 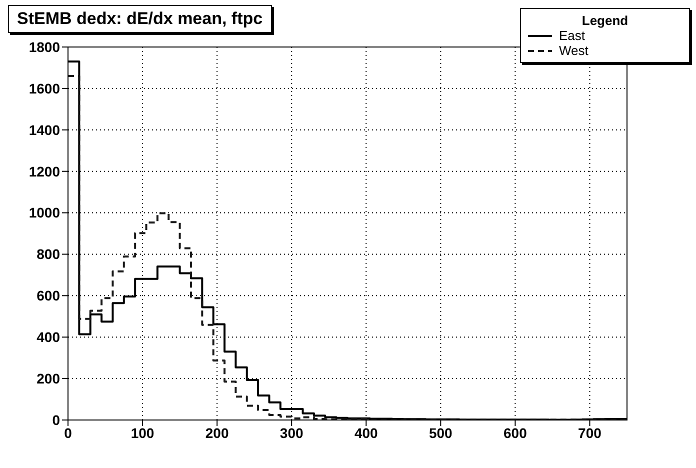 What do you see at coordinates (48, 378) in the screenshot?
I see `y-tick-label: 200` at bounding box center [48, 378].